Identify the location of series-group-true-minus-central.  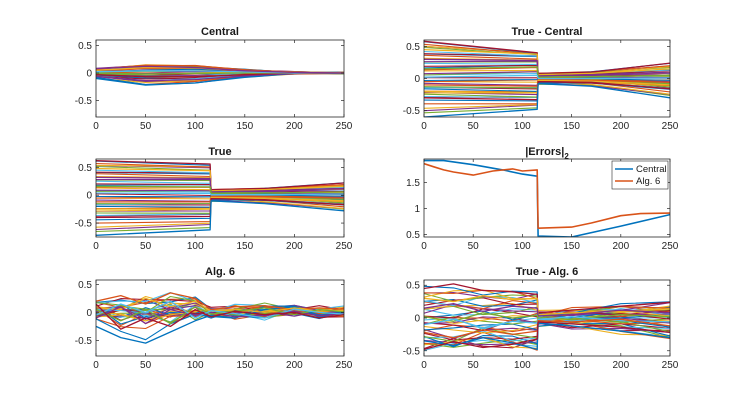
(547, 78).